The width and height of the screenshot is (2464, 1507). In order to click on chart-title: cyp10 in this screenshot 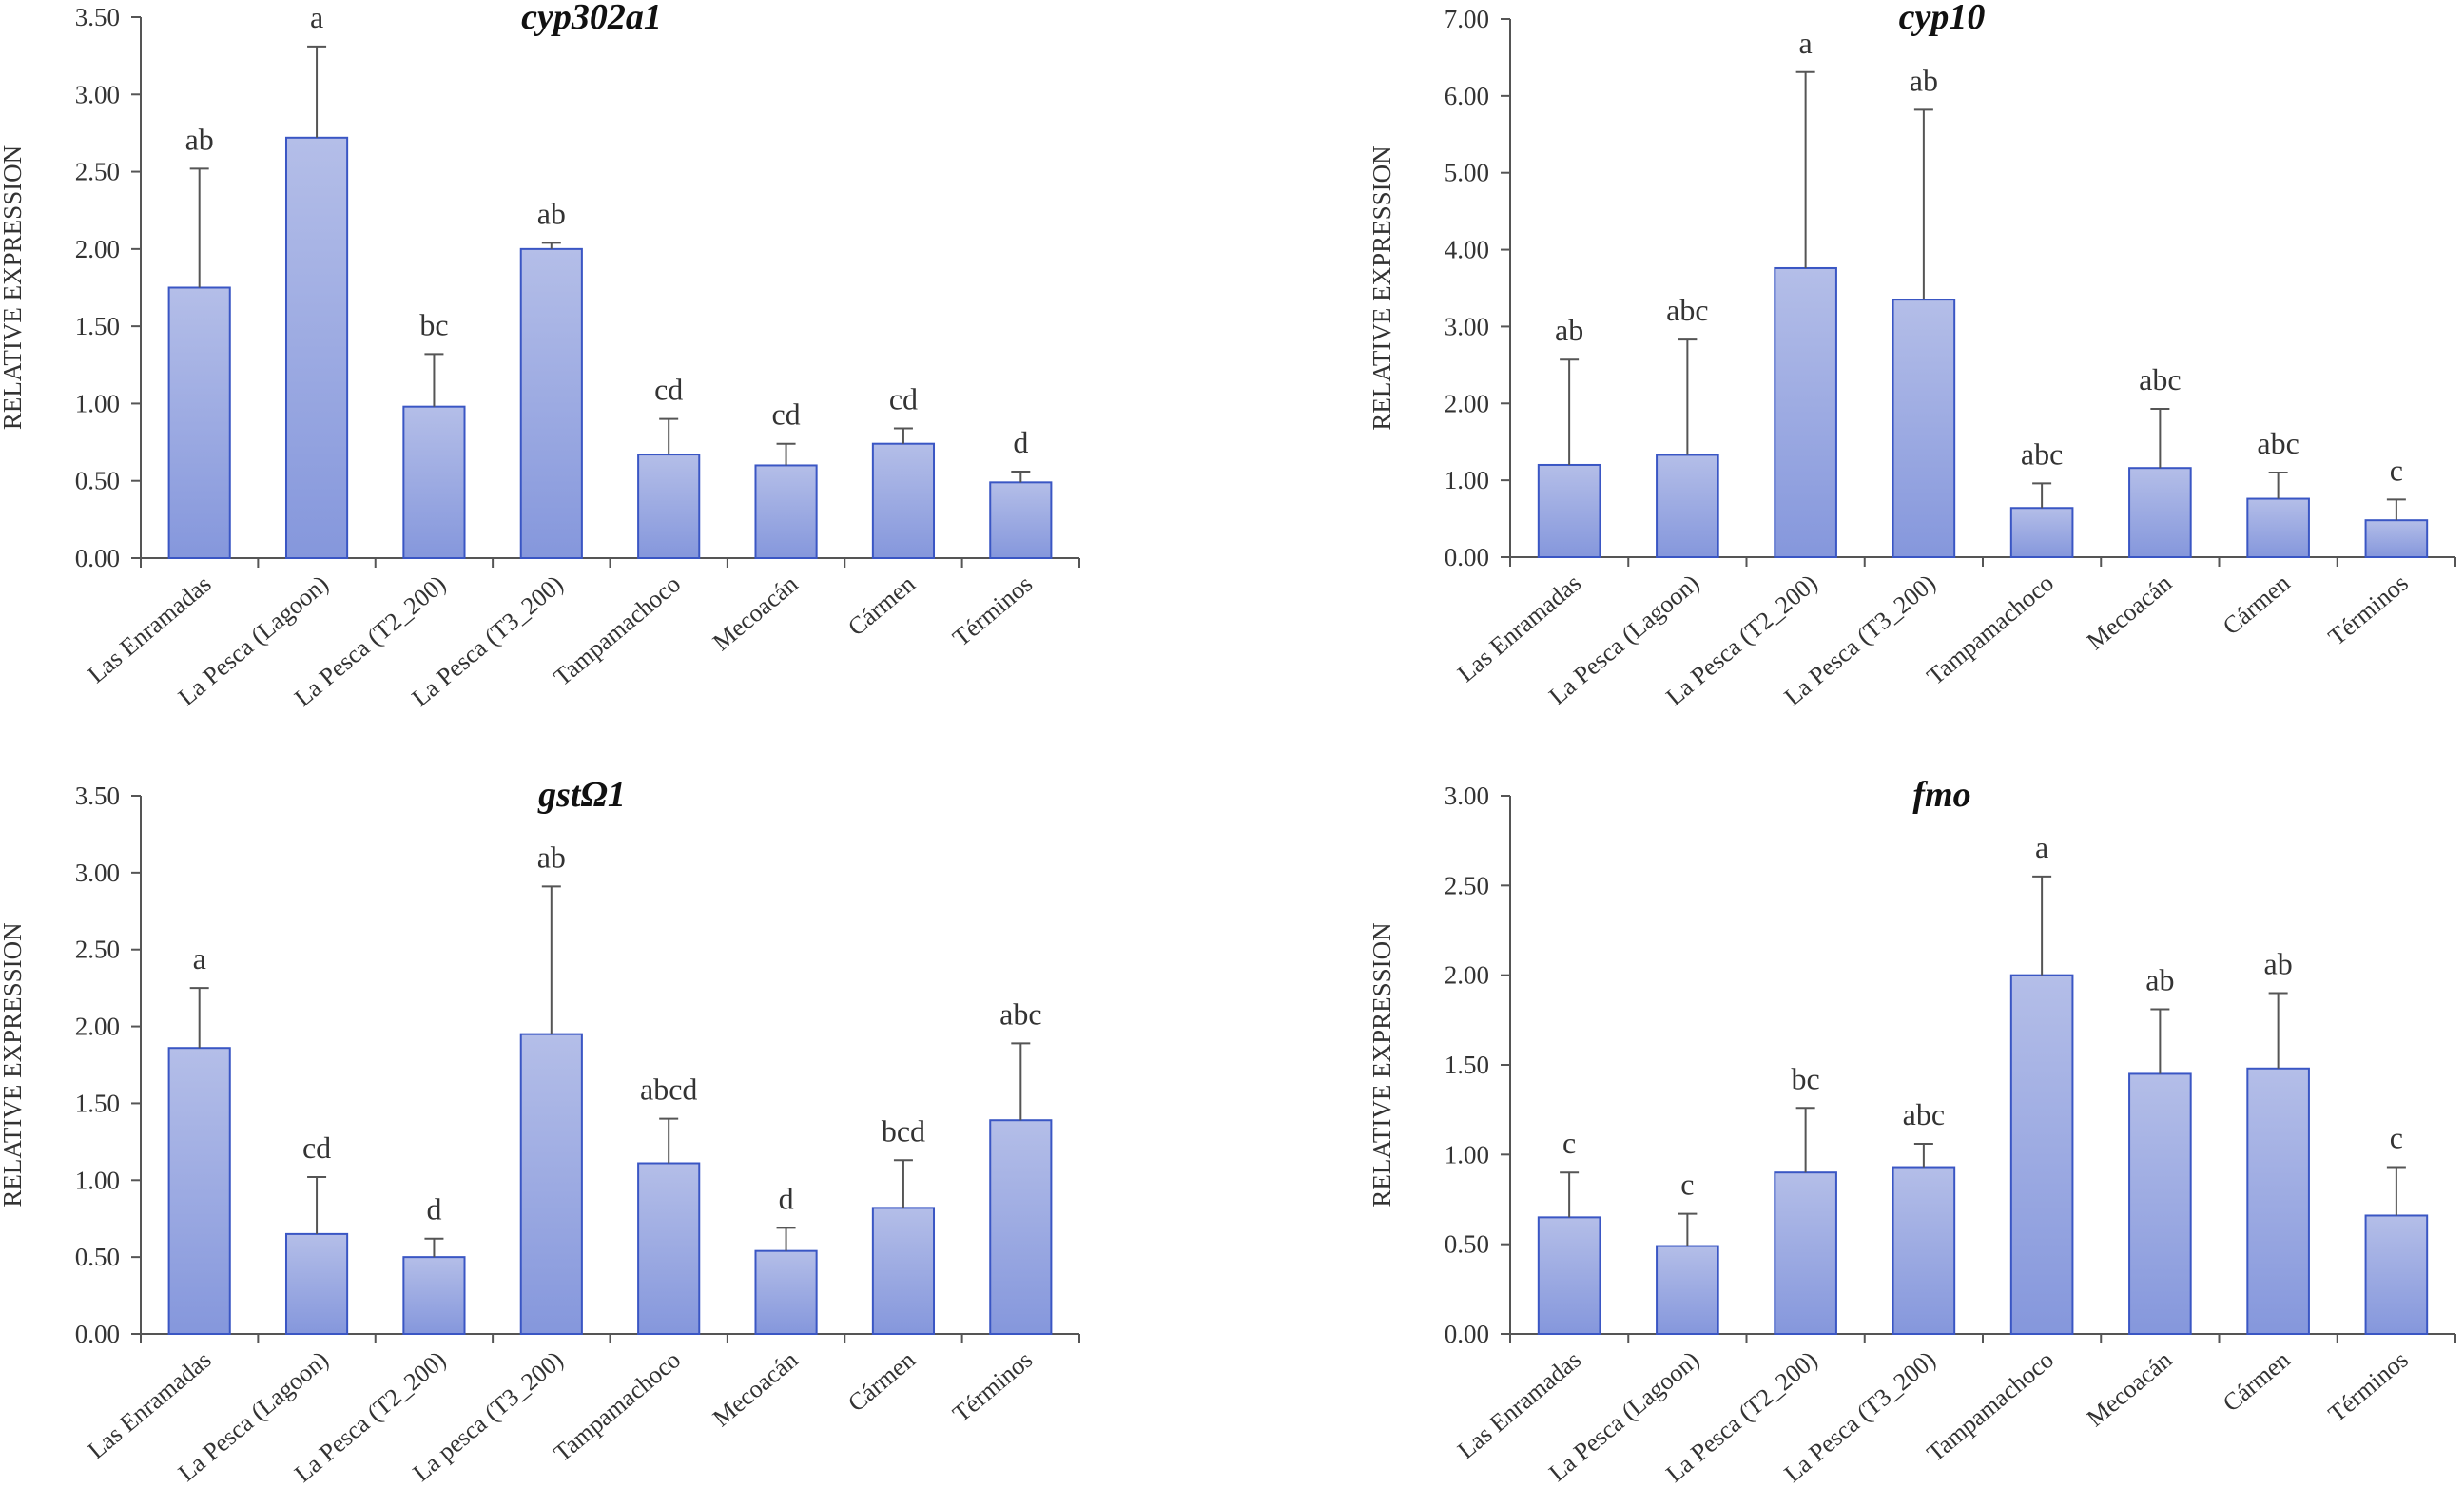, I will do `click(1943, 18)`.